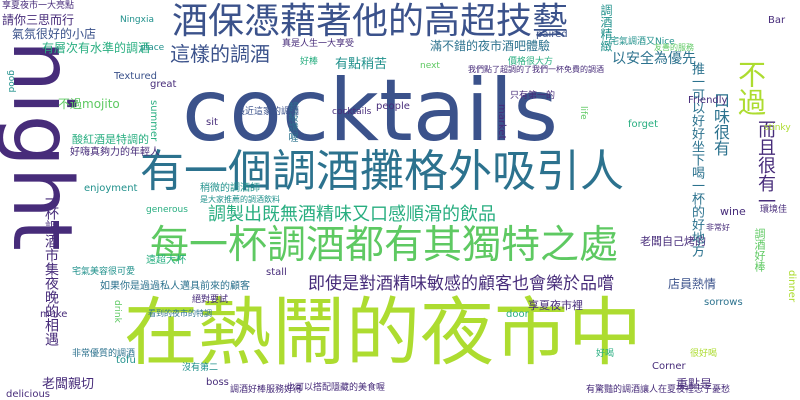  I want to click on word-each-cocktail-unique: 每一杯調酒都有其獨特之處, so click(384, 245).